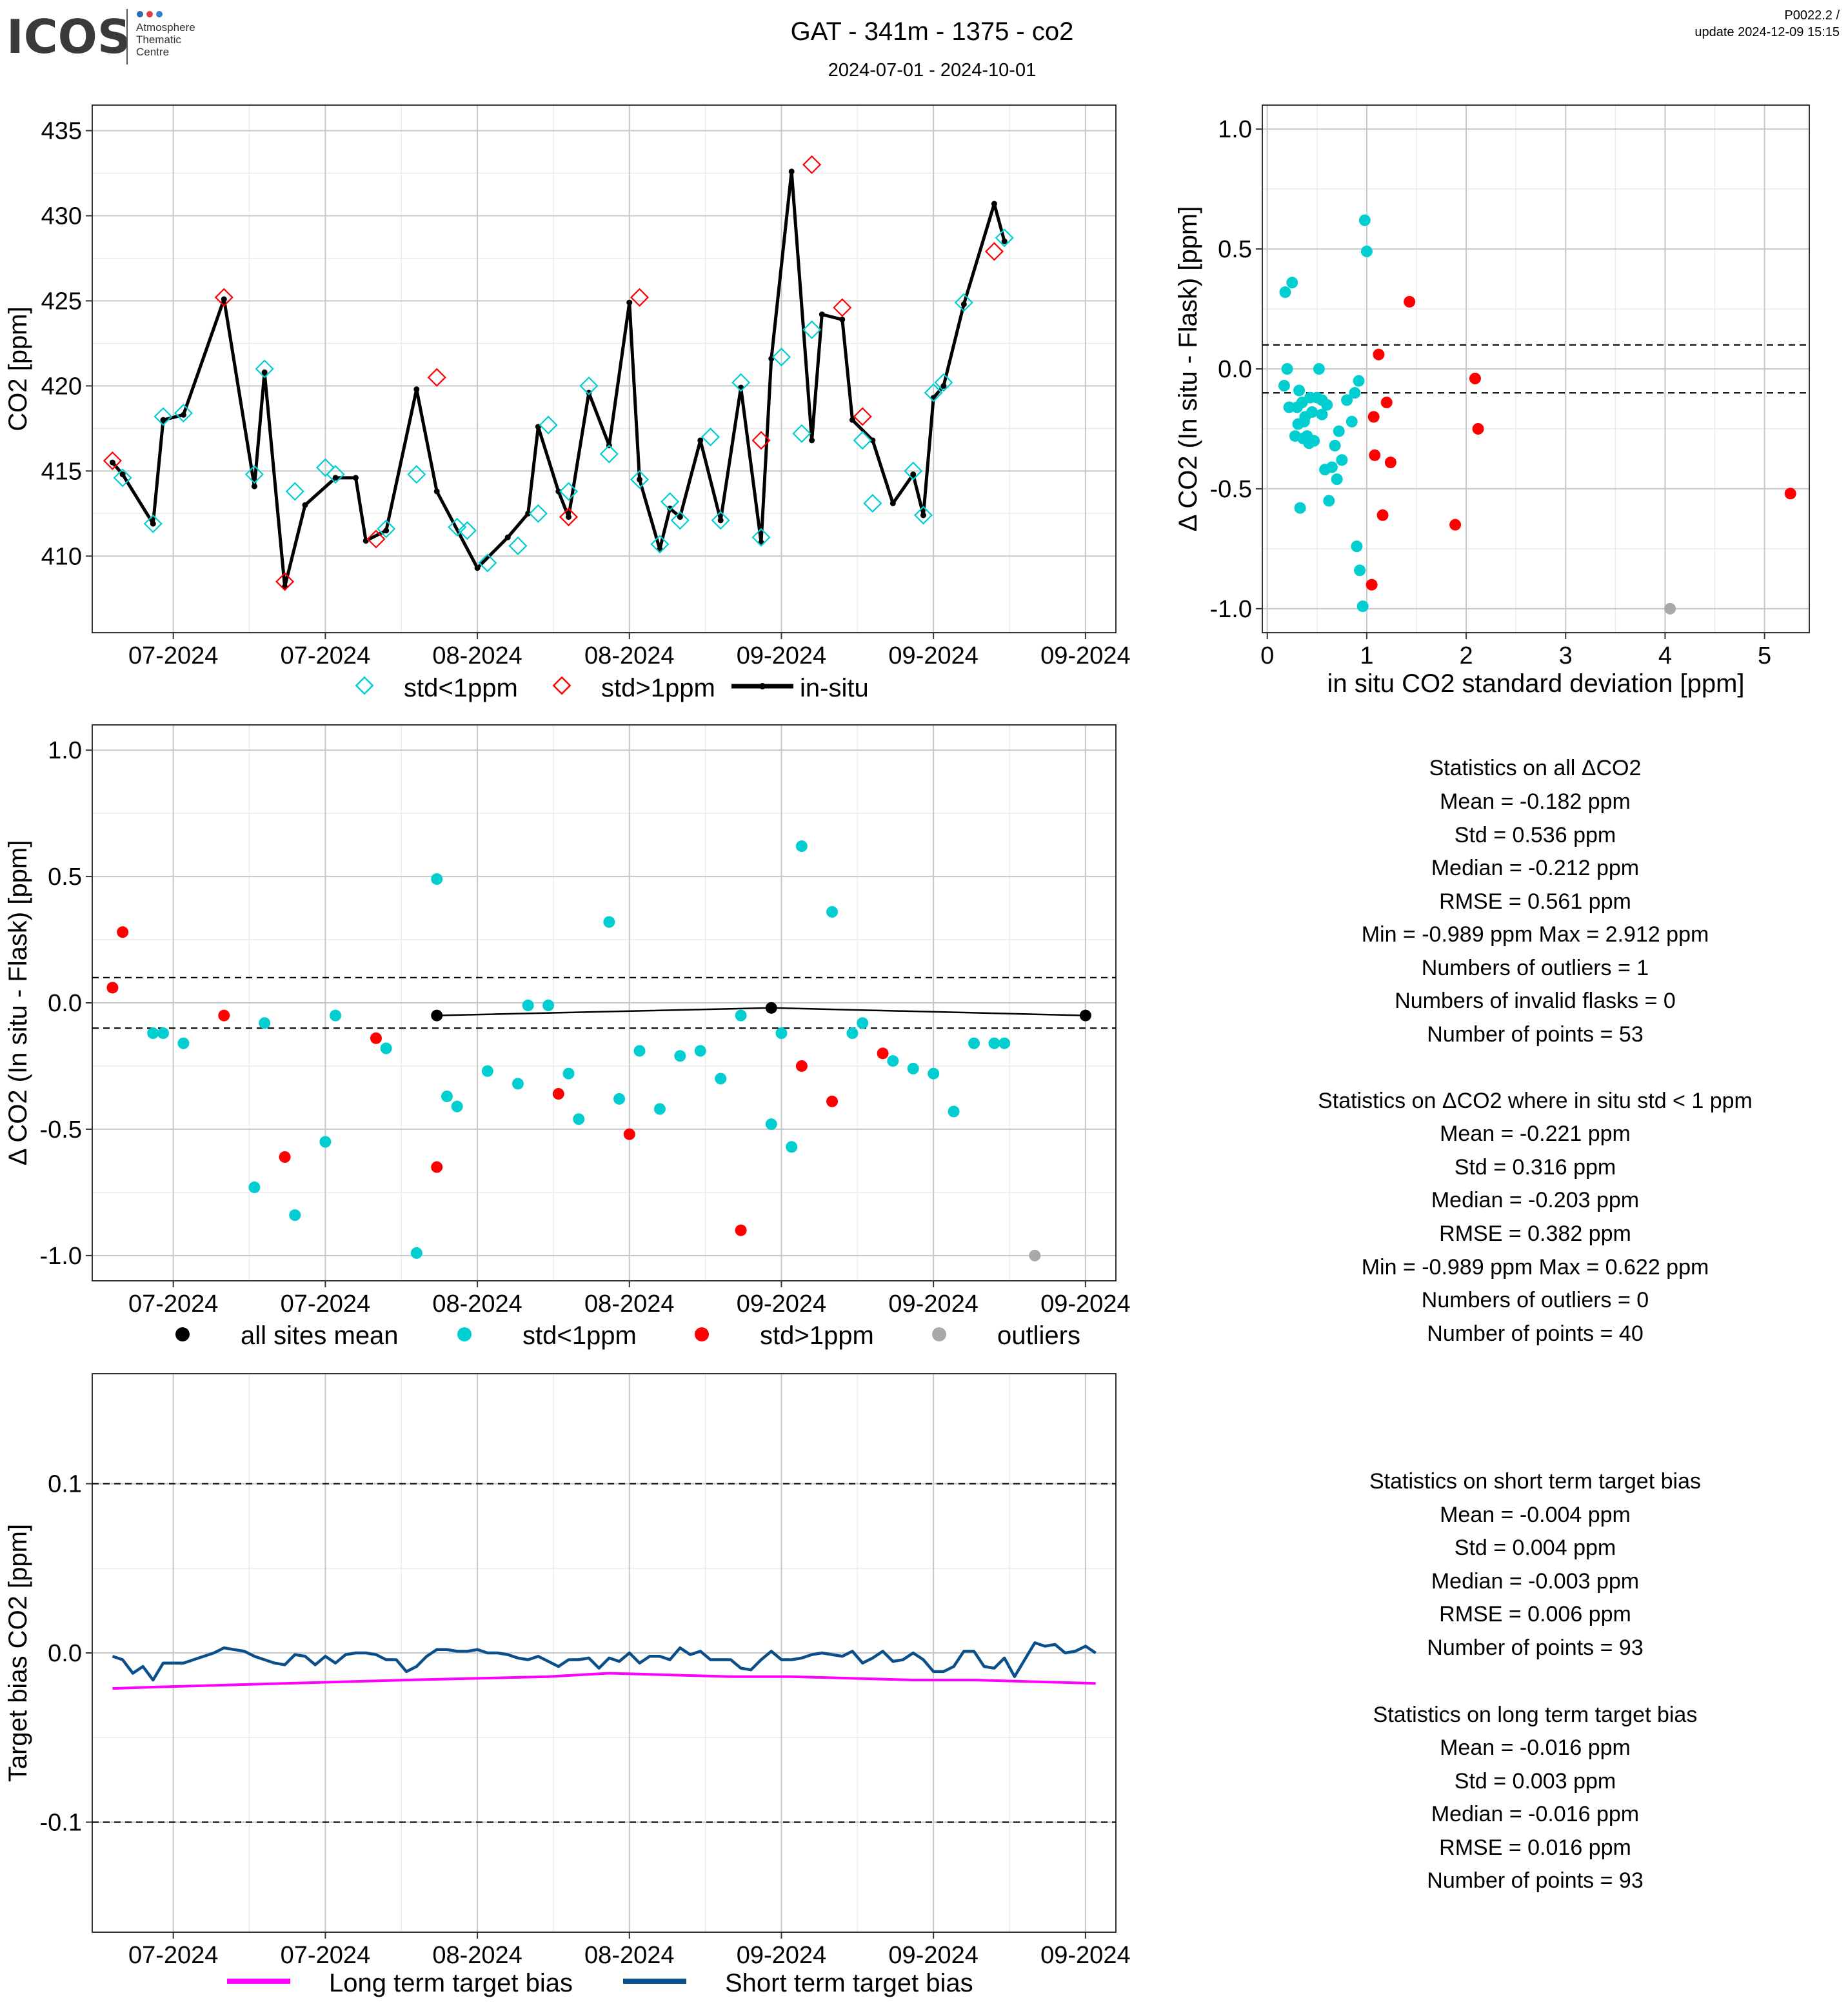 Image resolution: width=1848 pixels, height=2007 pixels. Describe the element at coordinates (1764, 655) in the screenshot. I see `x-tick-label: 5` at that location.